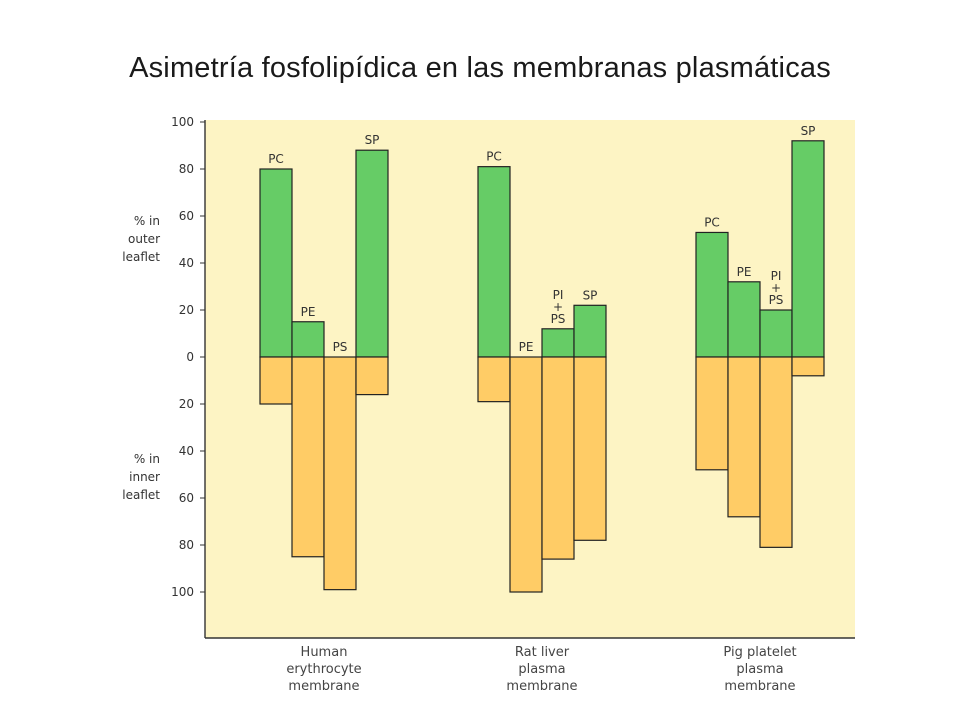 Image resolution: width=960 pixels, height=720 pixels. What do you see at coordinates (144, 239) in the screenshot?
I see `y-axis-label-outer: outer` at bounding box center [144, 239].